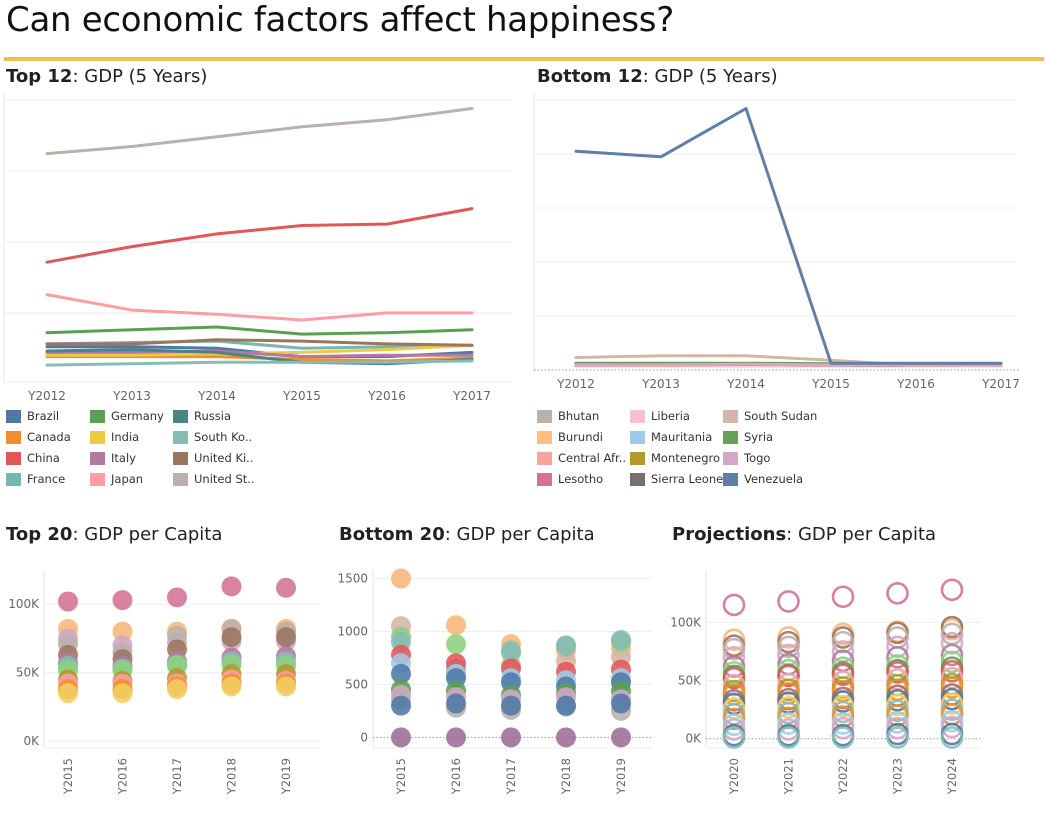 This screenshot has width=1046, height=814. Describe the element at coordinates (568, 416) in the screenshot. I see `legend-item: Bhutan` at that location.